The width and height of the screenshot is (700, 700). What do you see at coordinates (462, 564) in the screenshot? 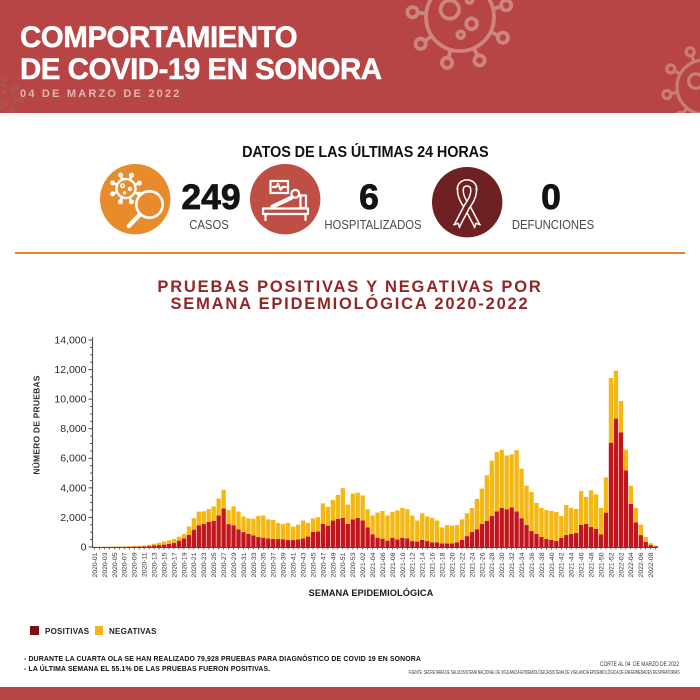
I see `svg-text: 2021-22` at bounding box center [462, 564].